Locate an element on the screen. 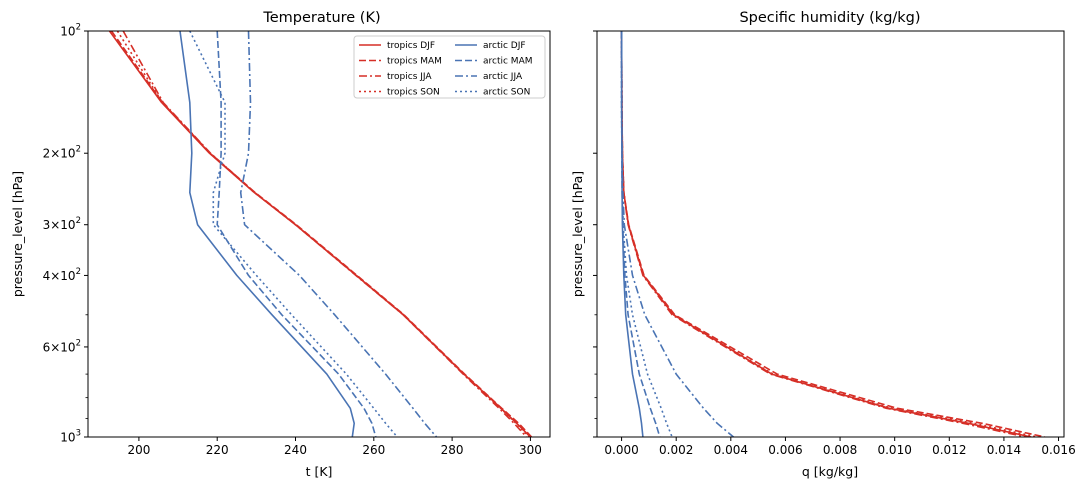  legend-label: arctic SON is located at coordinates (506, 93).